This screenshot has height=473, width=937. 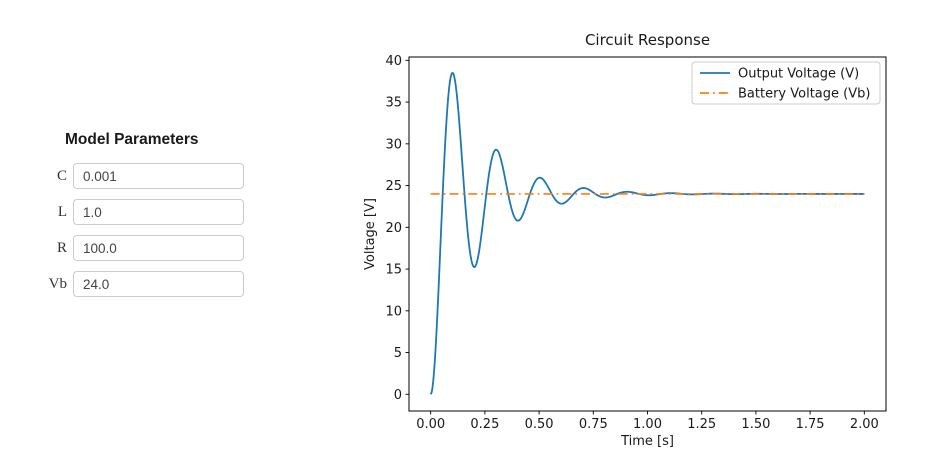 I want to click on y-tick-label: 15, so click(x=393, y=270).